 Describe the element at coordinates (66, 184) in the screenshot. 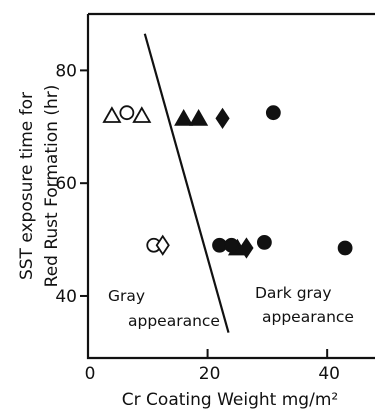

I see `y-tick-label: 60` at that location.